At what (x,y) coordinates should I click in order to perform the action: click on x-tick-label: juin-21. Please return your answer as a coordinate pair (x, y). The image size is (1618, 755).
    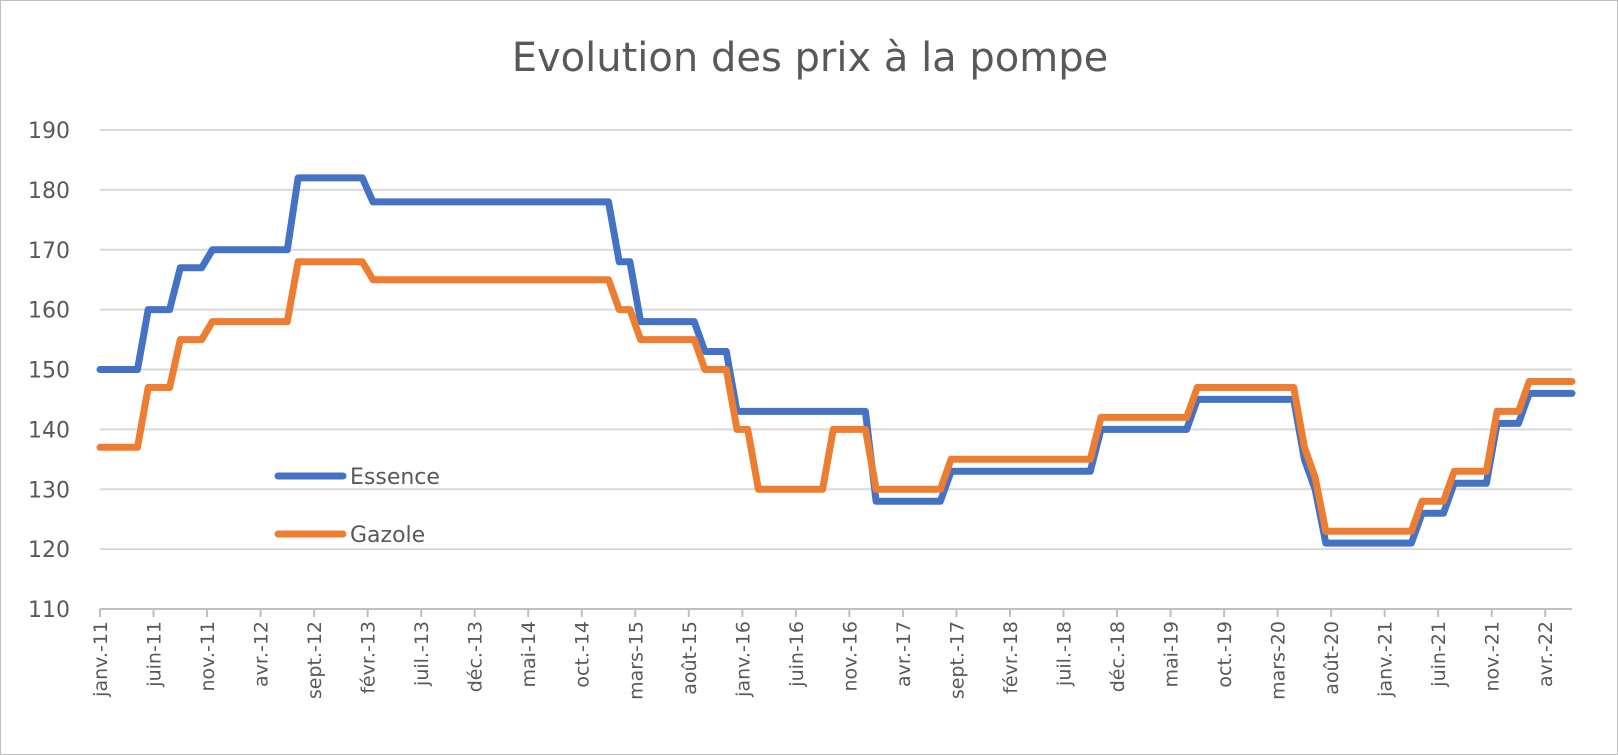
    Looking at the image, I should click on (1439, 654).